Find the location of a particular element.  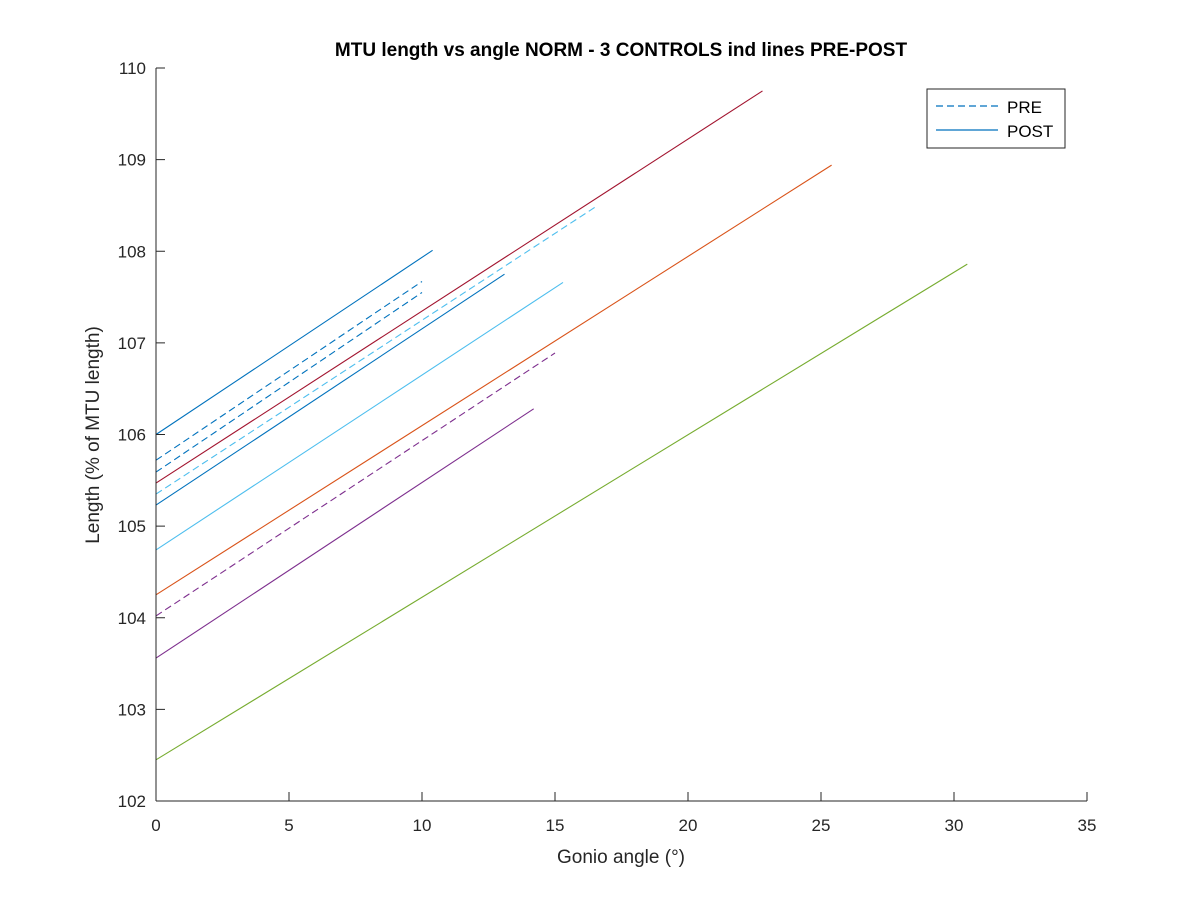

series-line-2-dashed is located at coordinates (289, 371).